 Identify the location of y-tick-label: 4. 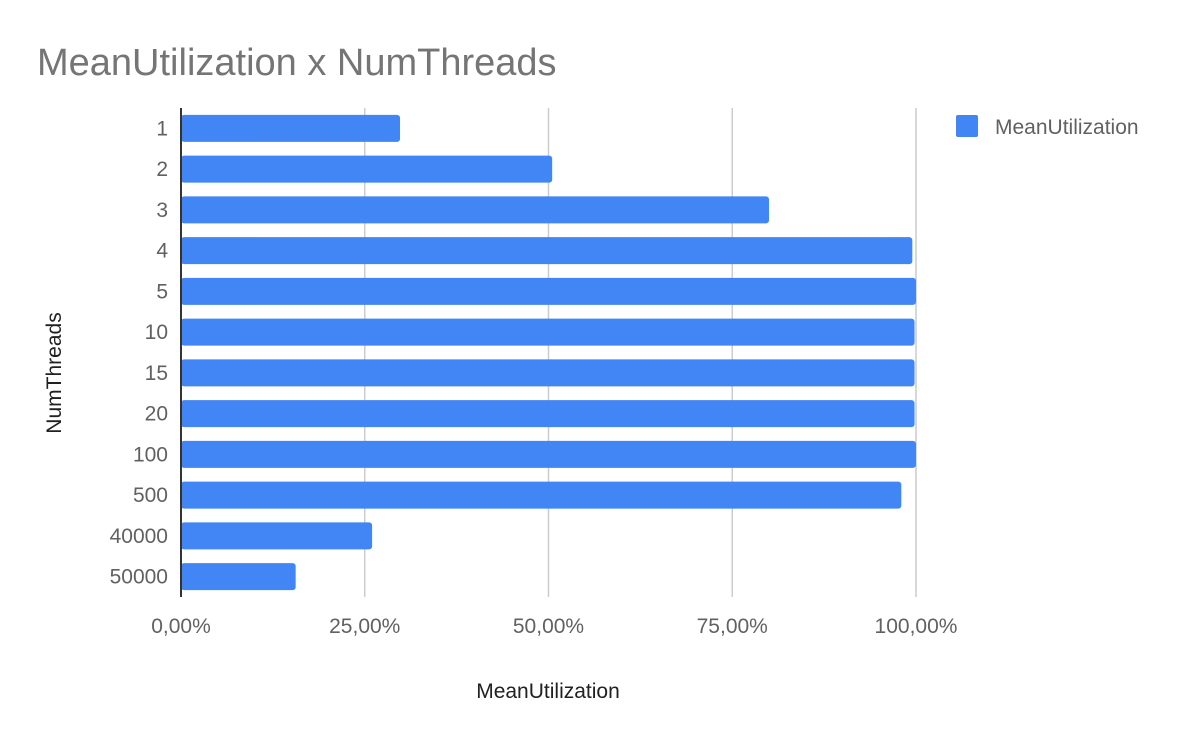
(162, 251).